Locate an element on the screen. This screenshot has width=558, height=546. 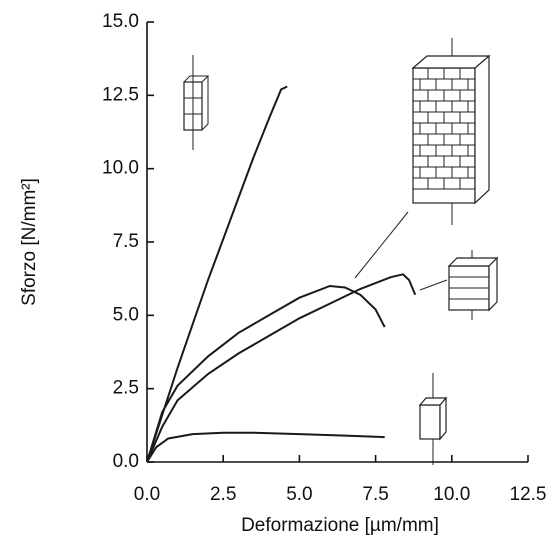
y-tick-label: 12.5 is located at coordinates (120, 94).